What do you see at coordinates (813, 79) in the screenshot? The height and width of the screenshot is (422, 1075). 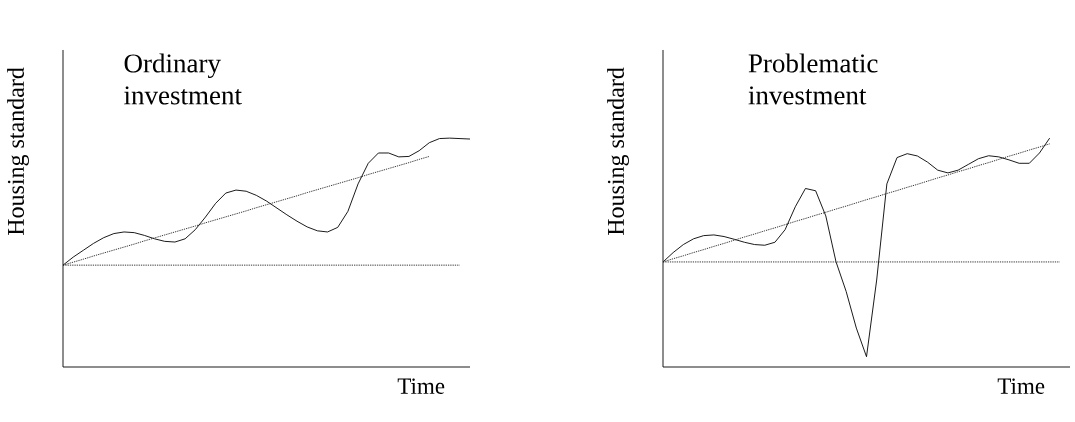 I see `chart-title: Problematic investment` at bounding box center [813, 79].